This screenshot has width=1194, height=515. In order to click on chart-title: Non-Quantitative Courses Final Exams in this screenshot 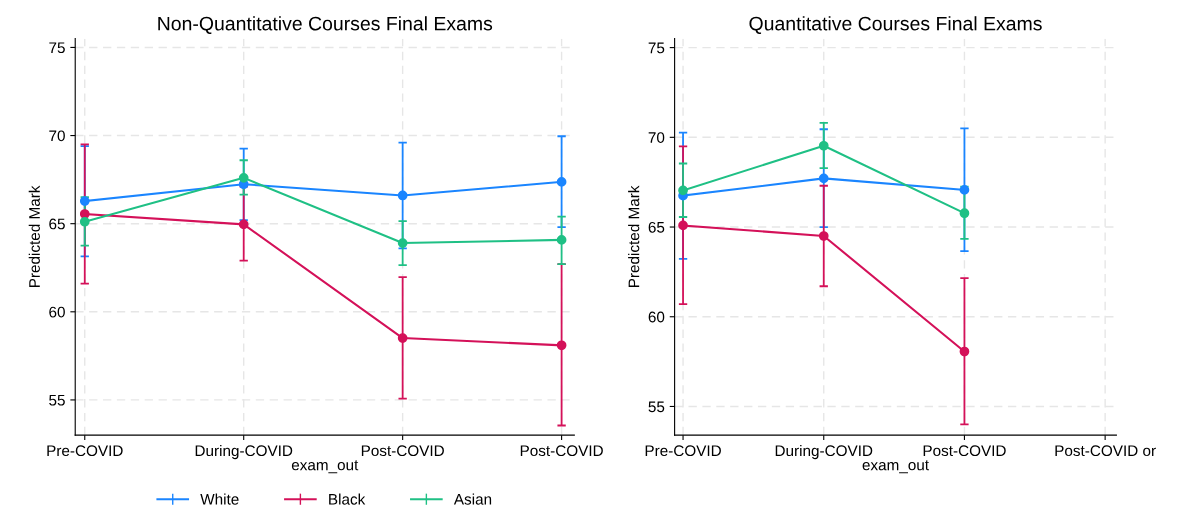, I will do `click(325, 25)`.